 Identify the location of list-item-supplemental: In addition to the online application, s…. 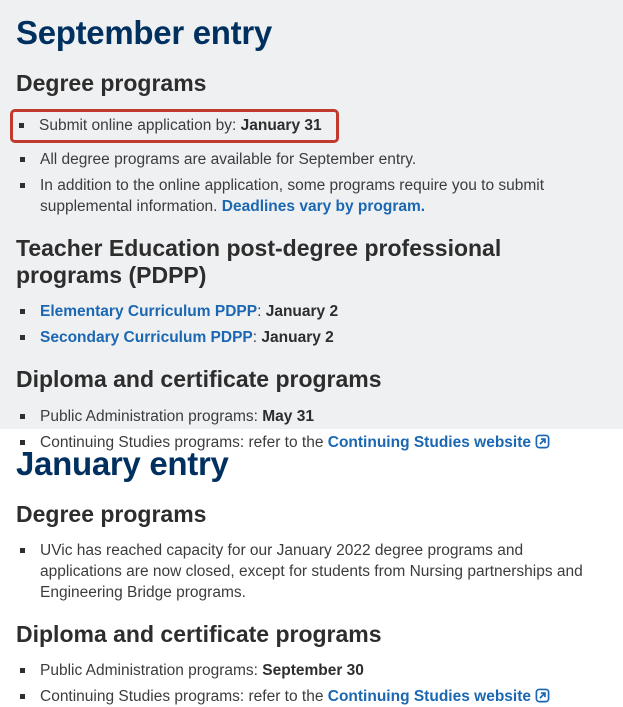
(311, 196).